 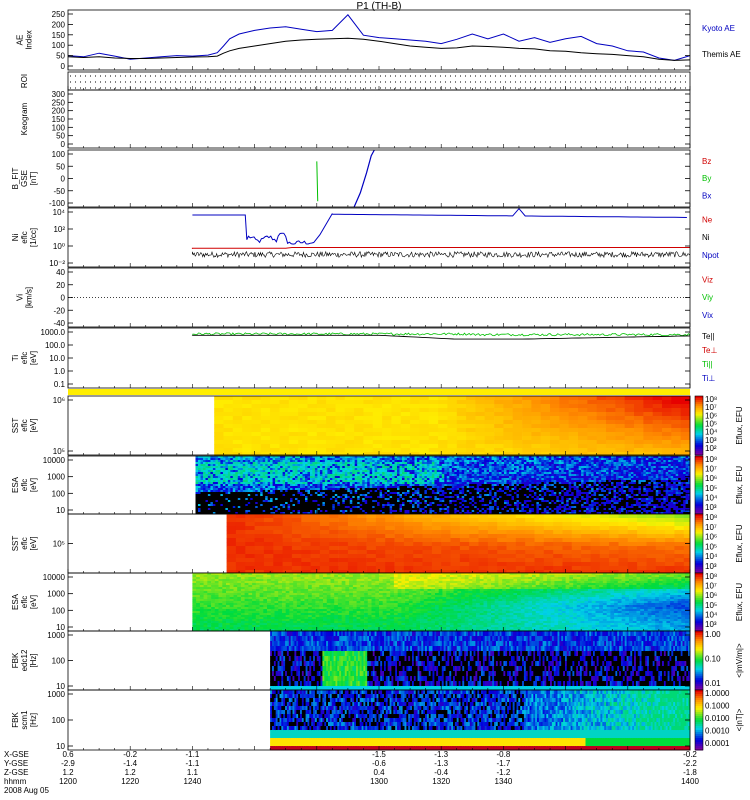 What do you see at coordinates (707, 364) in the screenshot?
I see `panel-6-legend-2: Ti||` at bounding box center [707, 364].